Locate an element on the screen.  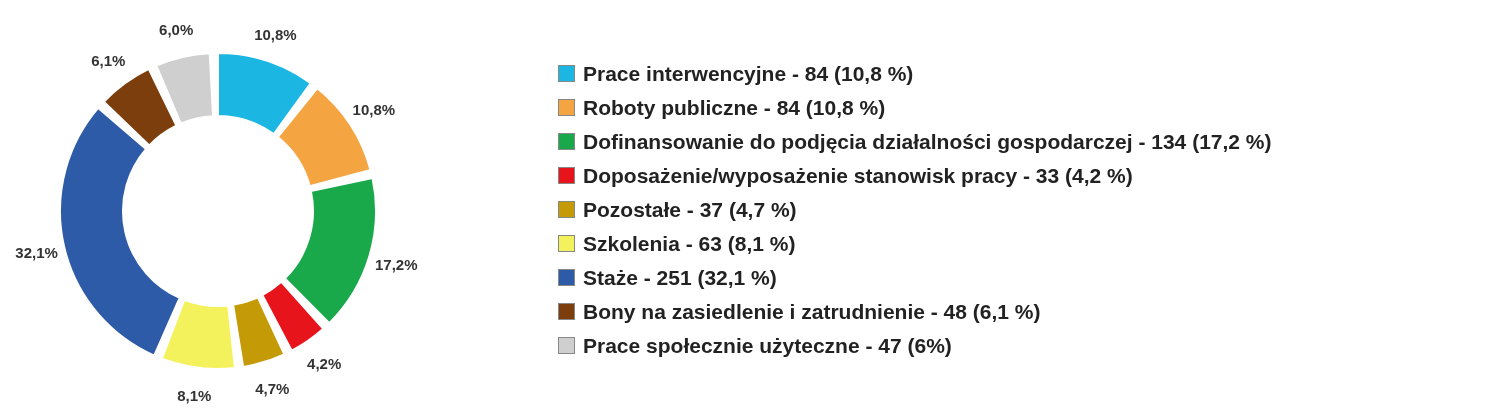
data-label: 32,1% is located at coordinates (36, 252).